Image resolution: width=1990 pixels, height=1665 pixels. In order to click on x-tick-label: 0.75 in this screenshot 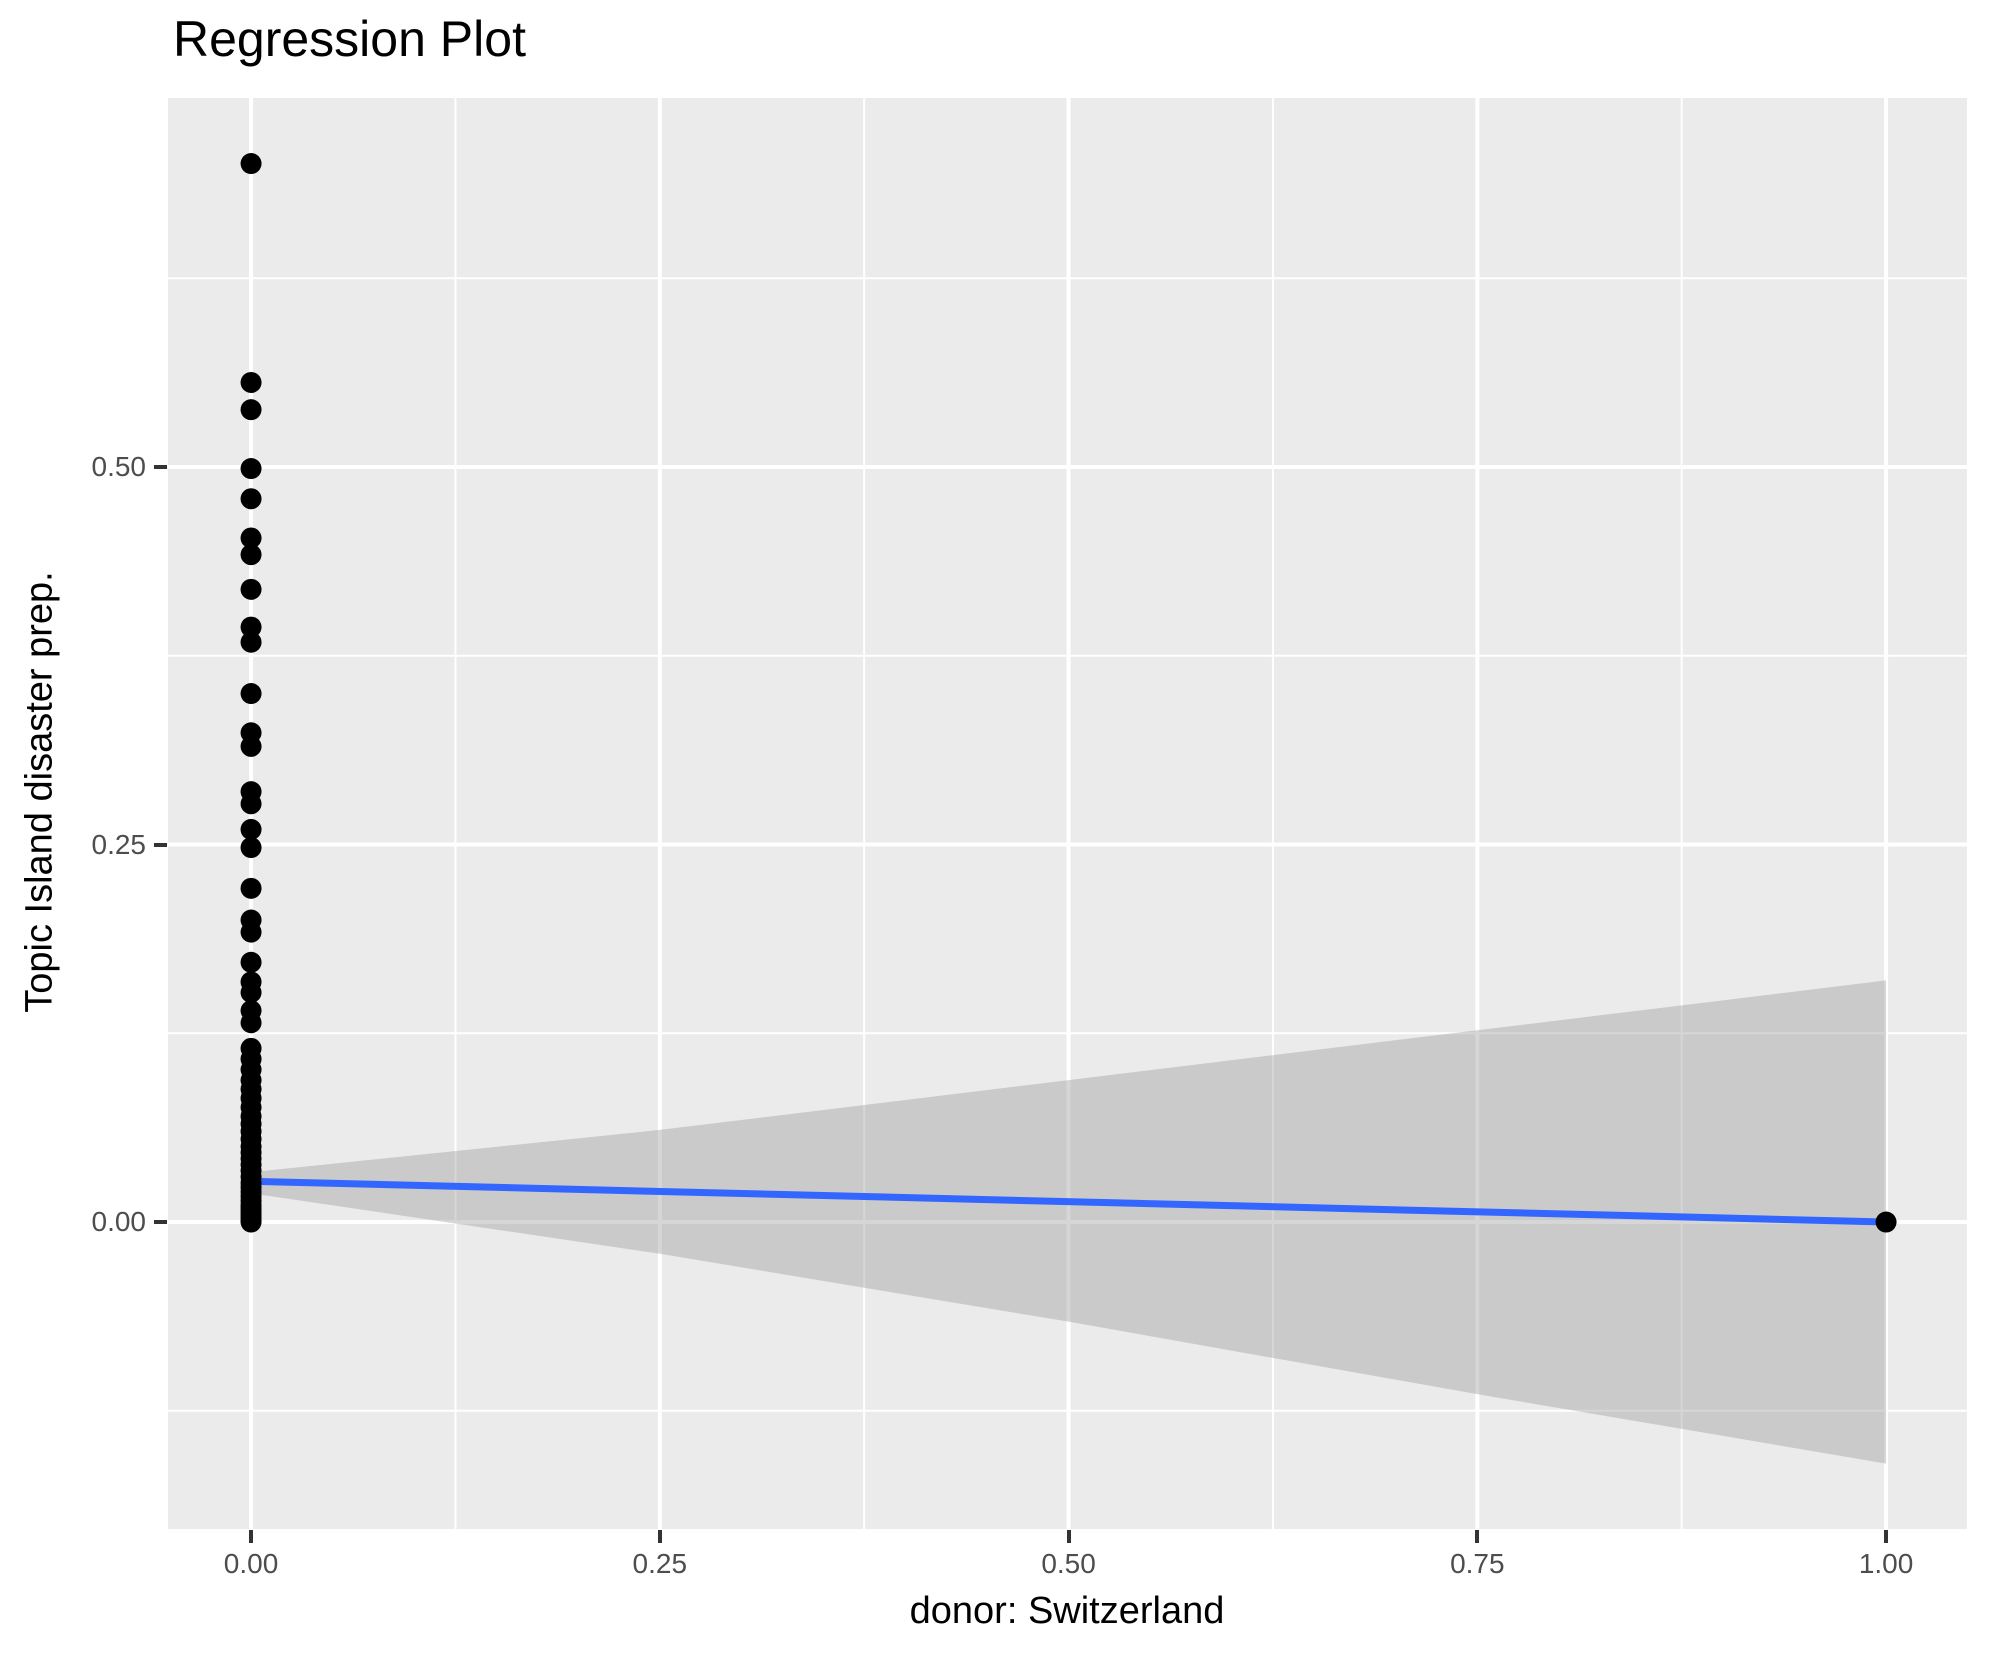, I will do `click(1477, 1563)`.